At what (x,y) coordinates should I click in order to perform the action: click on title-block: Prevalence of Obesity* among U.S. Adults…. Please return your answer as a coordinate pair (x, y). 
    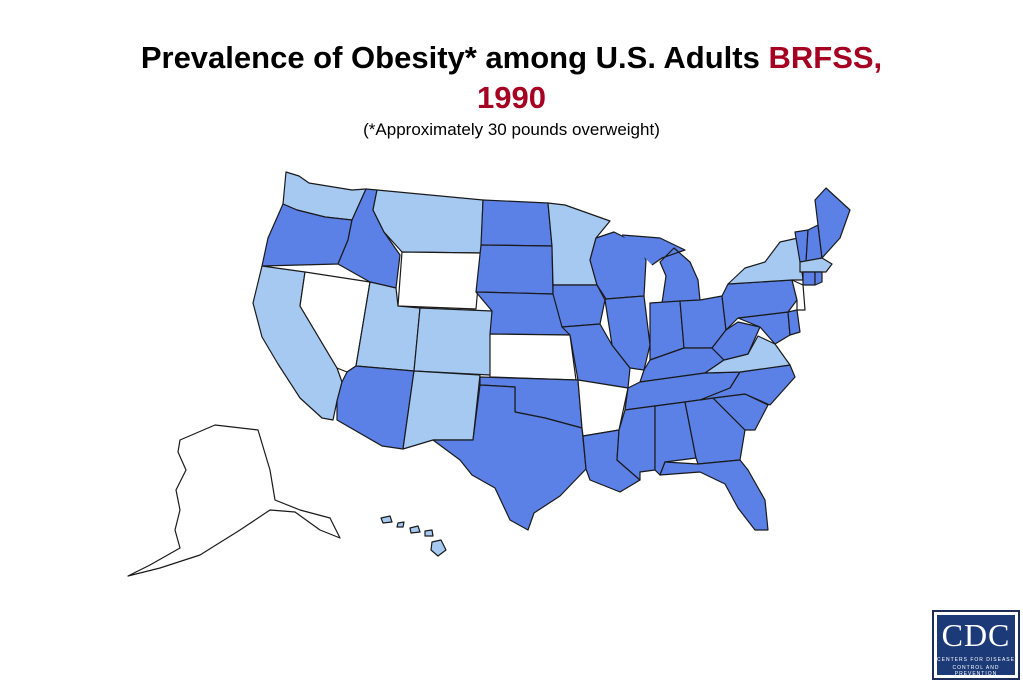
    Looking at the image, I should click on (511, 89).